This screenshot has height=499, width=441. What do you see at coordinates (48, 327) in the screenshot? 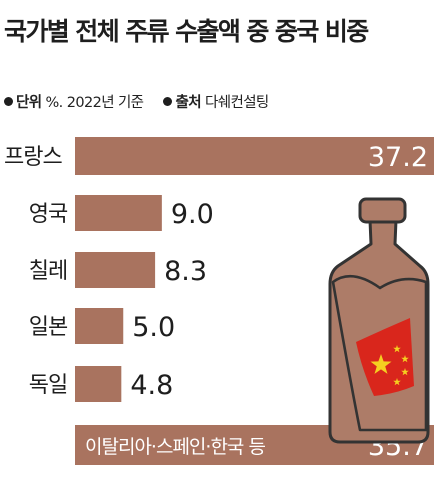
I see `category-label: 일본` at bounding box center [48, 327].